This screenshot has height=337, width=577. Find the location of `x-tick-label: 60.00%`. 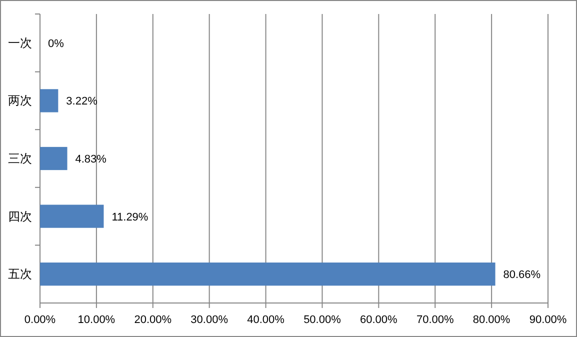

x-tick-label: 60.00% is located at coordinates (379, 320).